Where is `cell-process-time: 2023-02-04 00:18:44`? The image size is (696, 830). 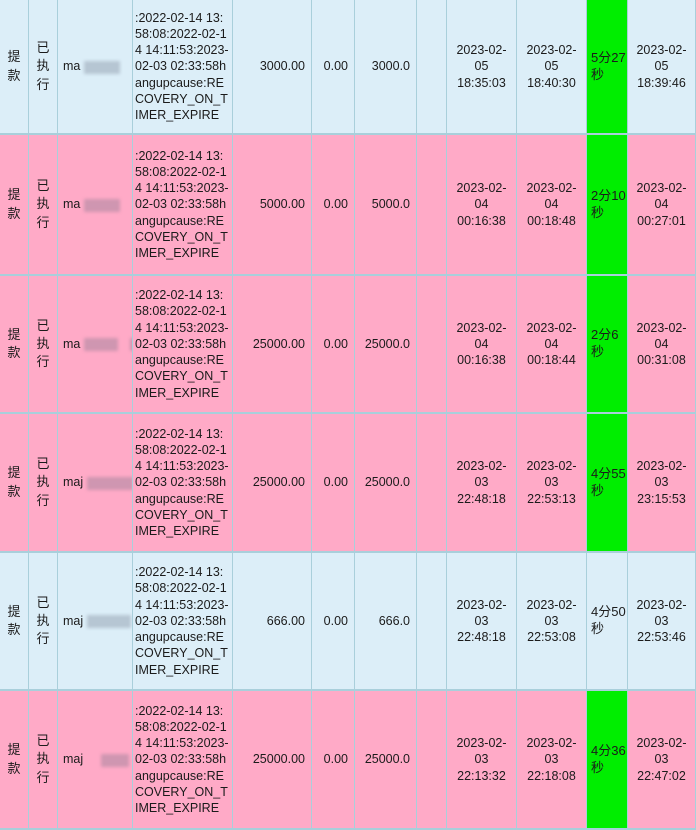 cell-process-time: 2023-02-04 00:18:44 is located at coordinates (552, 344).